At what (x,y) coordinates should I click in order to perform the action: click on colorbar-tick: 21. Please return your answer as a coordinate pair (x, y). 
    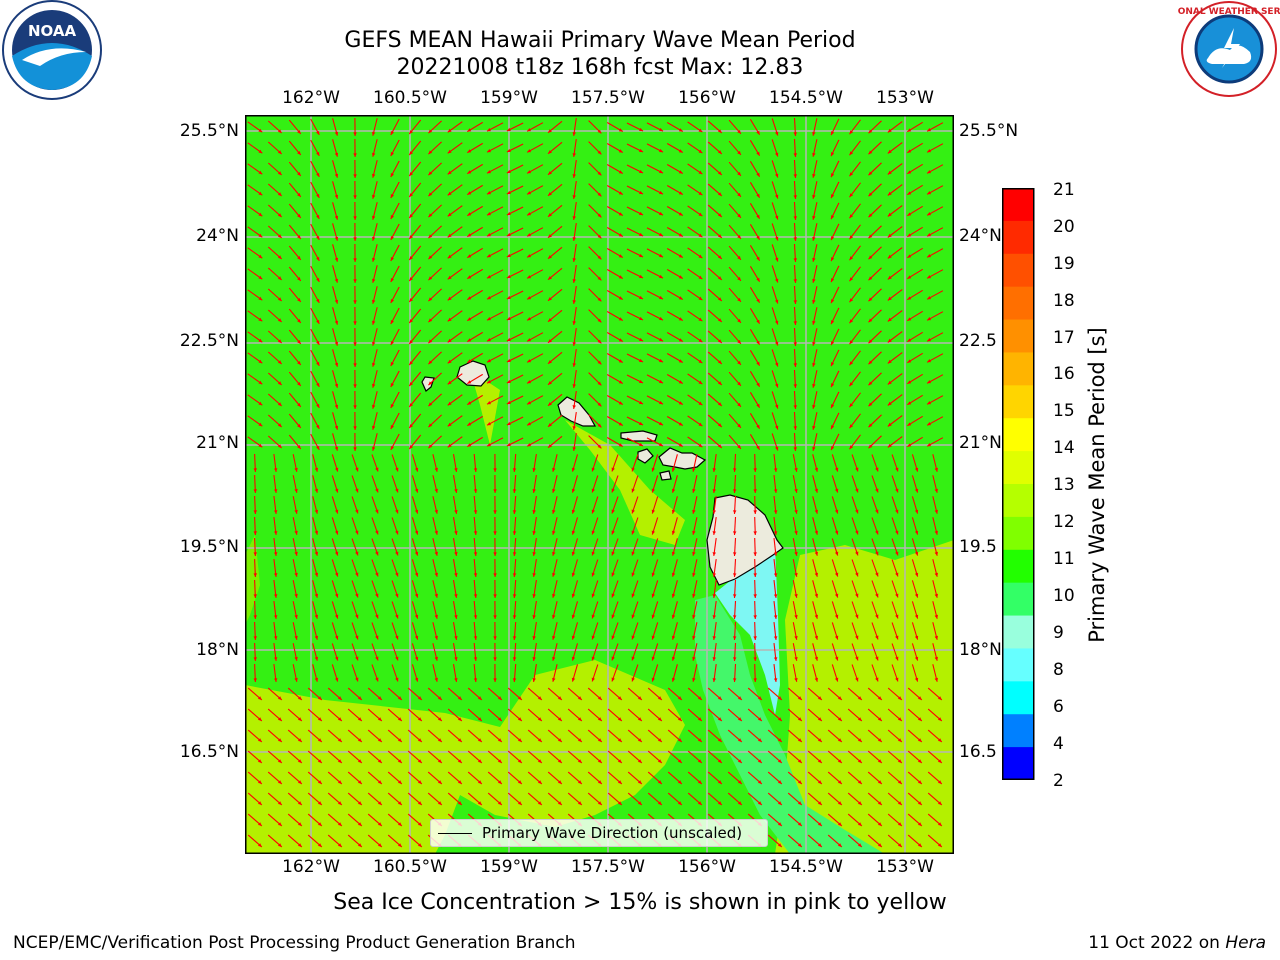
    Looking at the image, I should click on (1064, 190).